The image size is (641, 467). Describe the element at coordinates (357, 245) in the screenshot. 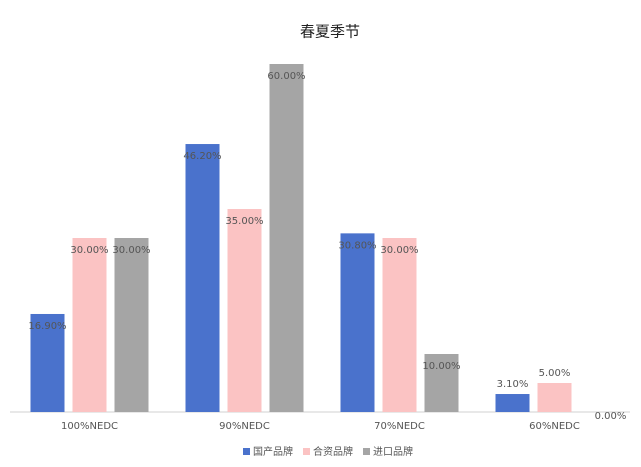

I see `value-label: 30.80%` at that location.